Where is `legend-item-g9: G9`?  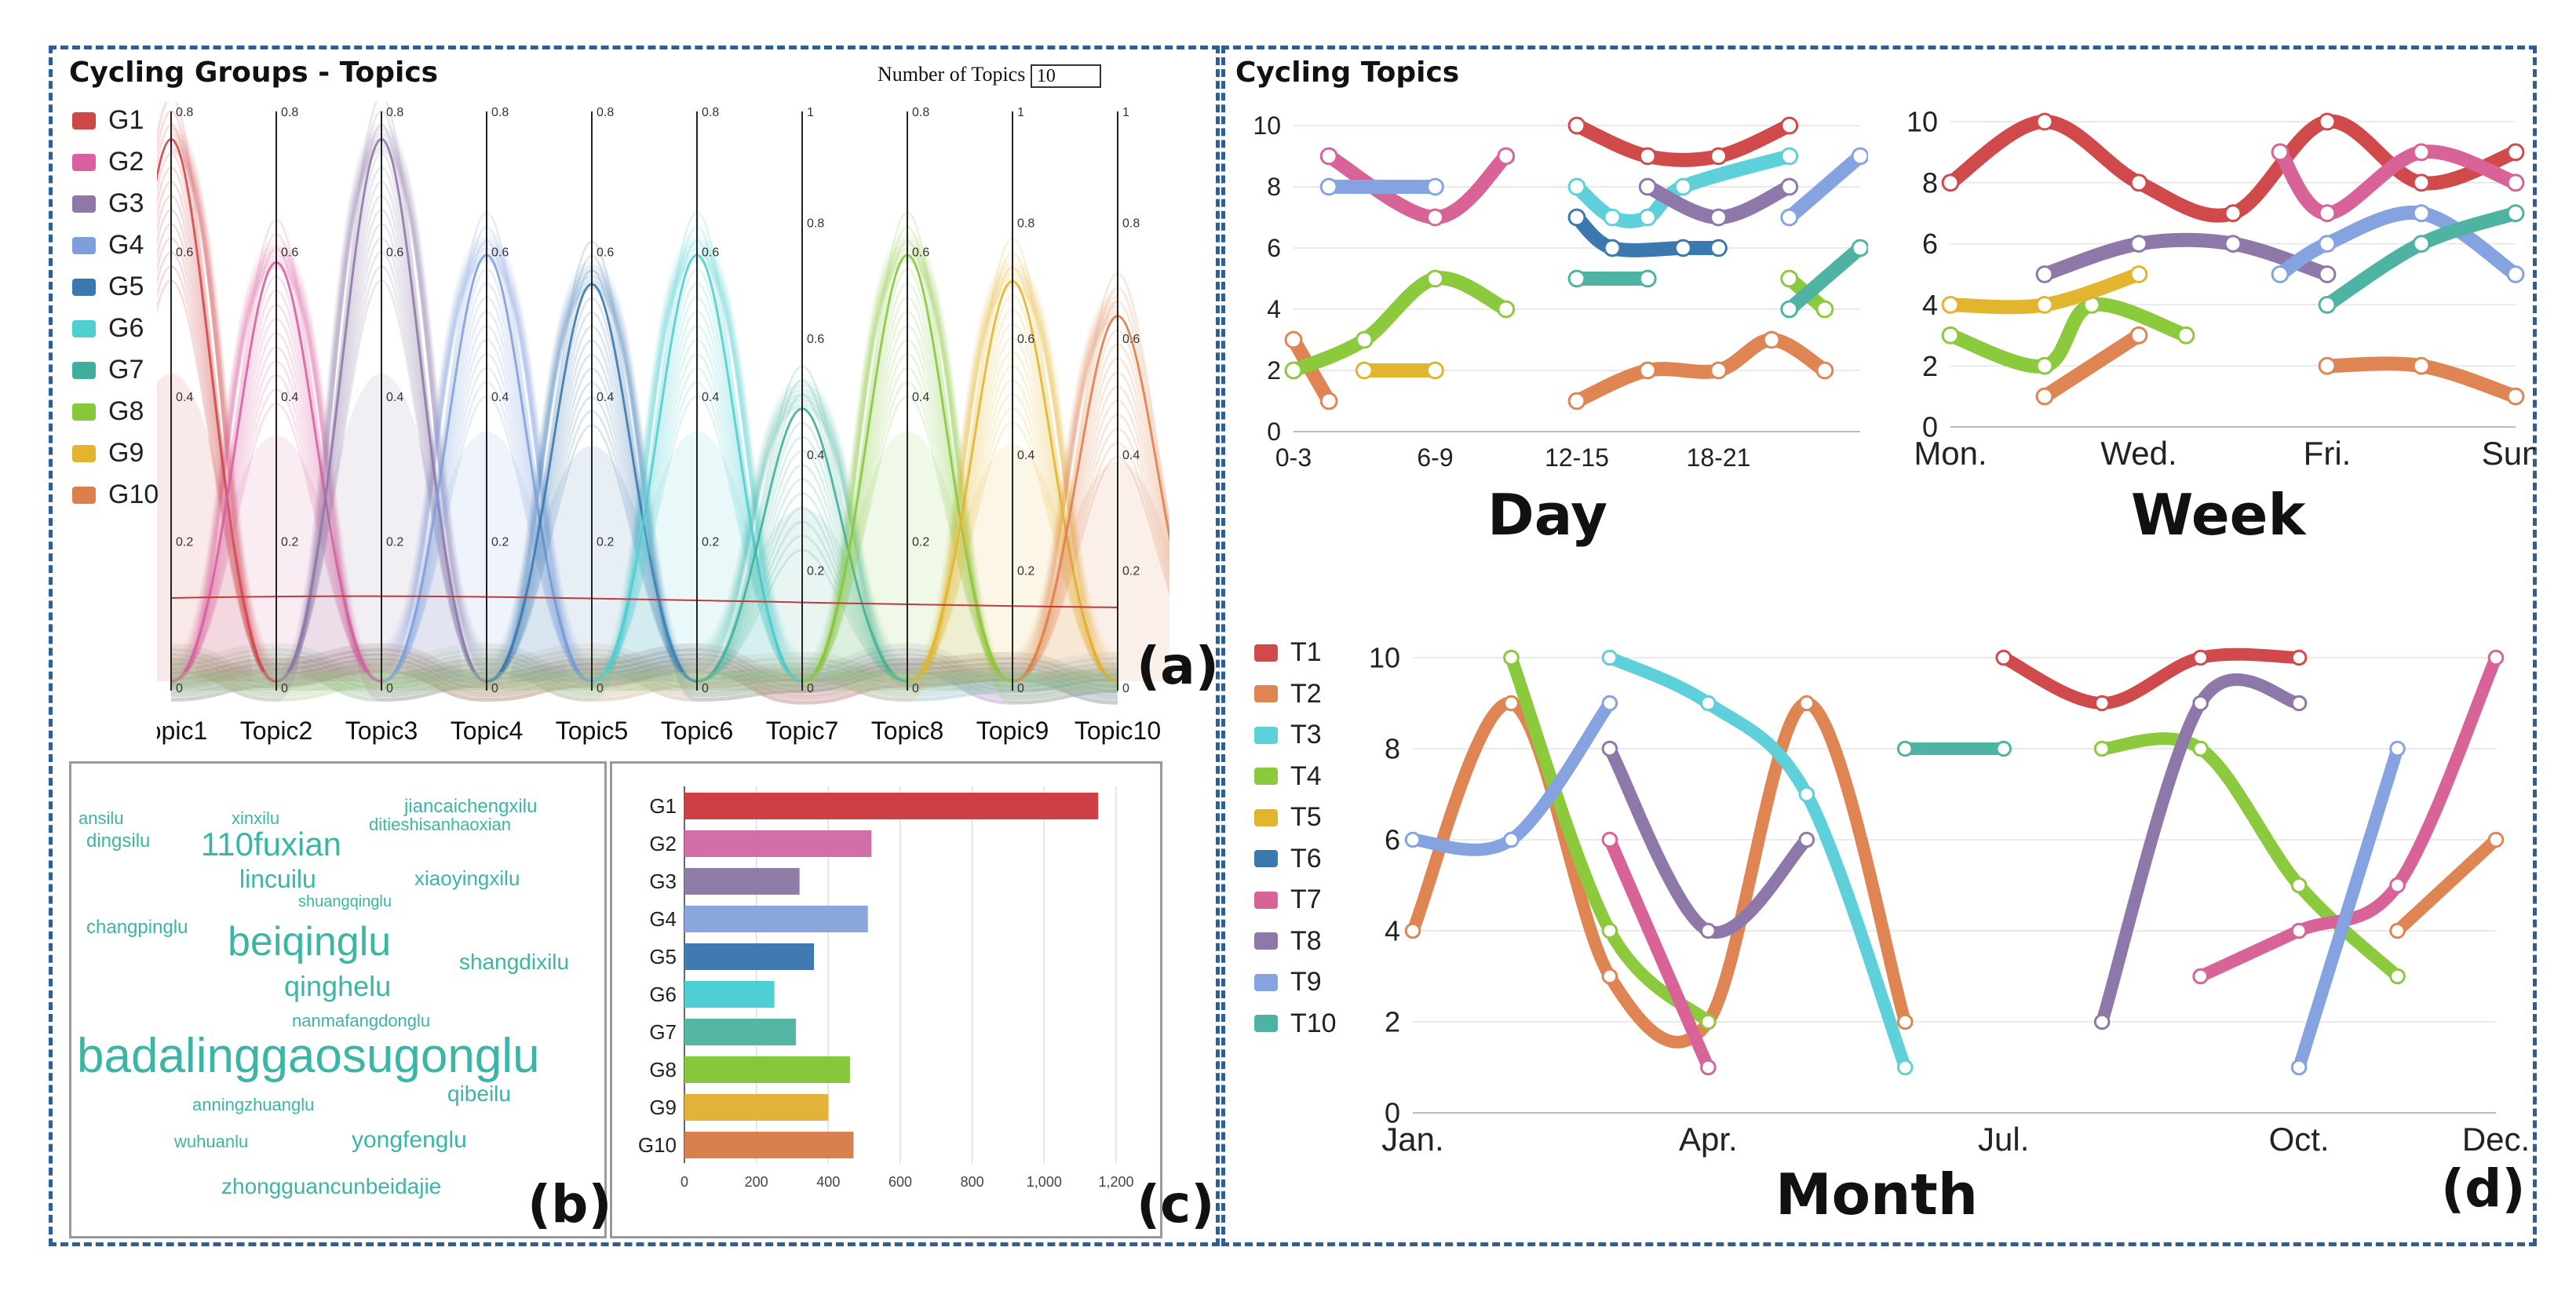 legend-item-g9: G9 is located at coordinates (108, 453).